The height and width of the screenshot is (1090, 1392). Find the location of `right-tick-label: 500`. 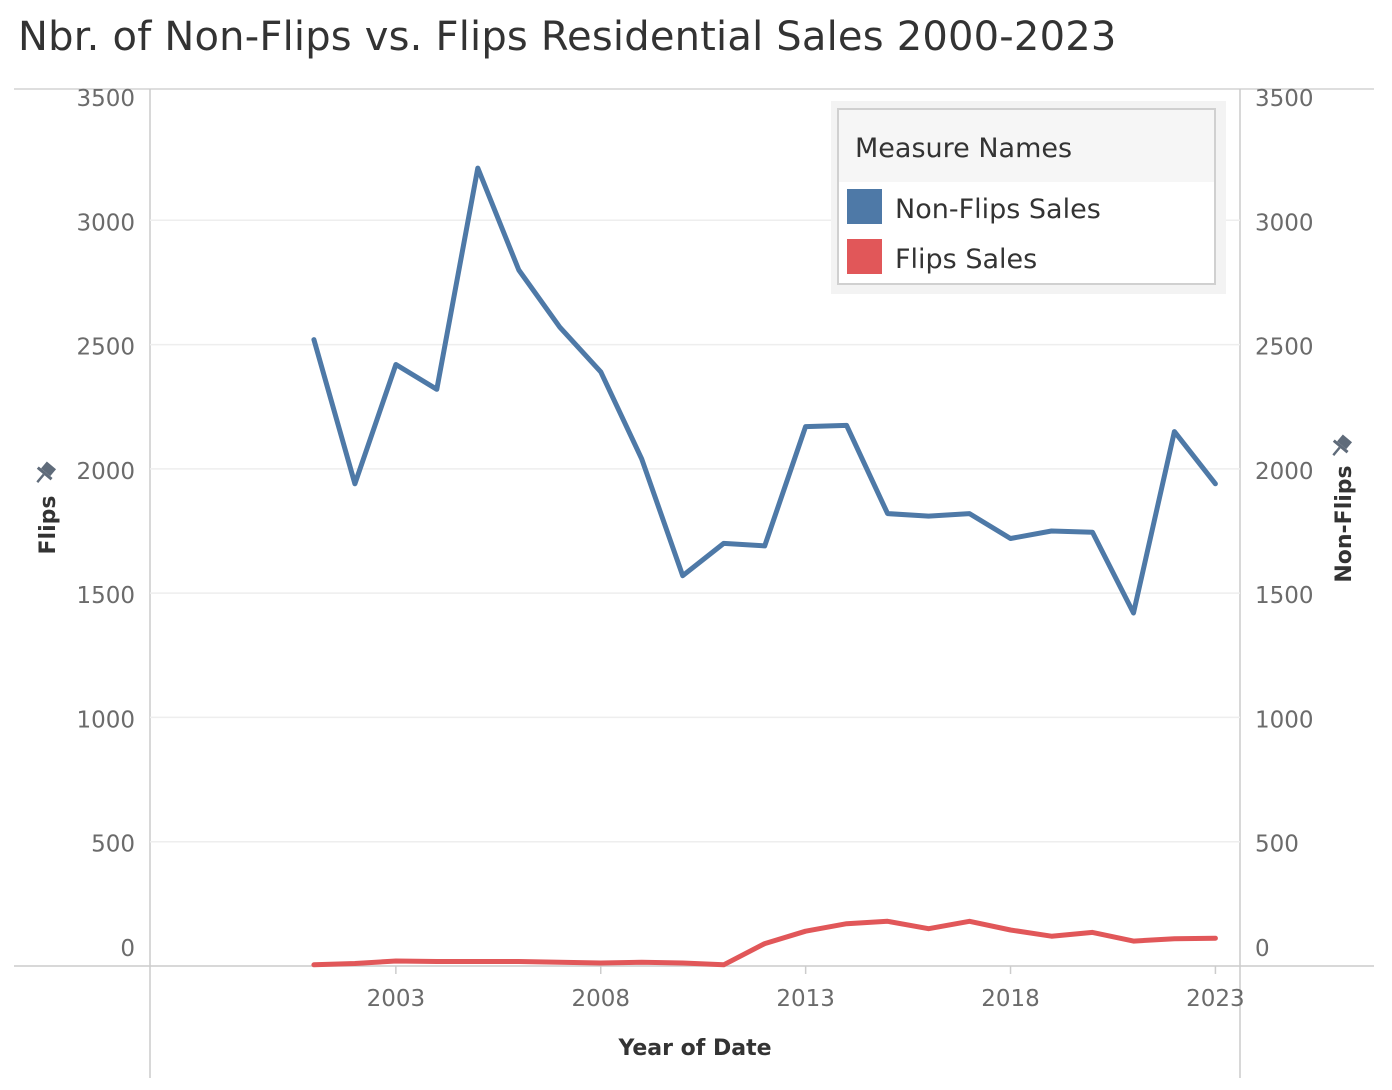

right-tick-label: 500 is located at coordinates (1277, 845).